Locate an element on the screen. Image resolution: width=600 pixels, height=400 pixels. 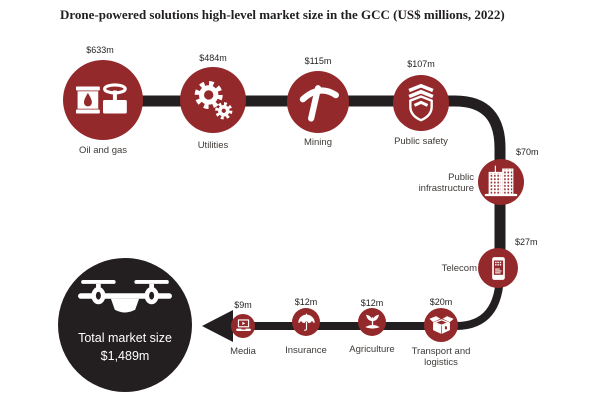
node-public-infrastructure is located at coordinates (501, 182).